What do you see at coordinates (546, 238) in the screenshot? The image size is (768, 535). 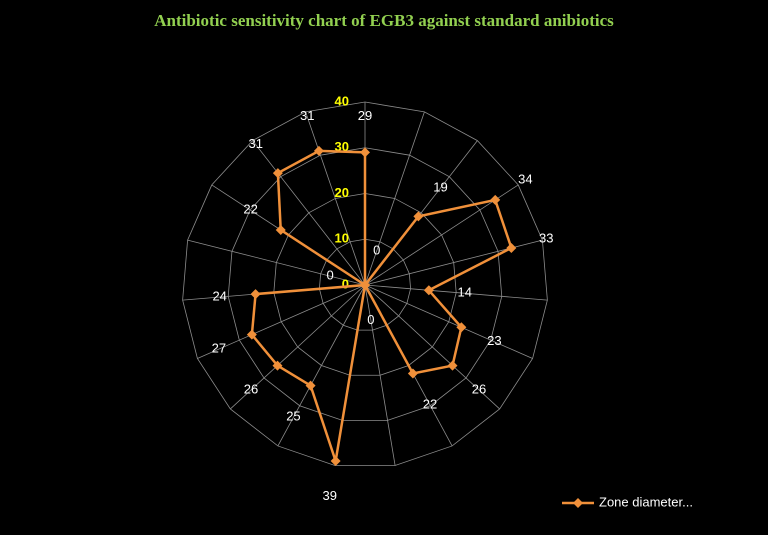 I see `data-label: 33` at bounding box center [546, 238].